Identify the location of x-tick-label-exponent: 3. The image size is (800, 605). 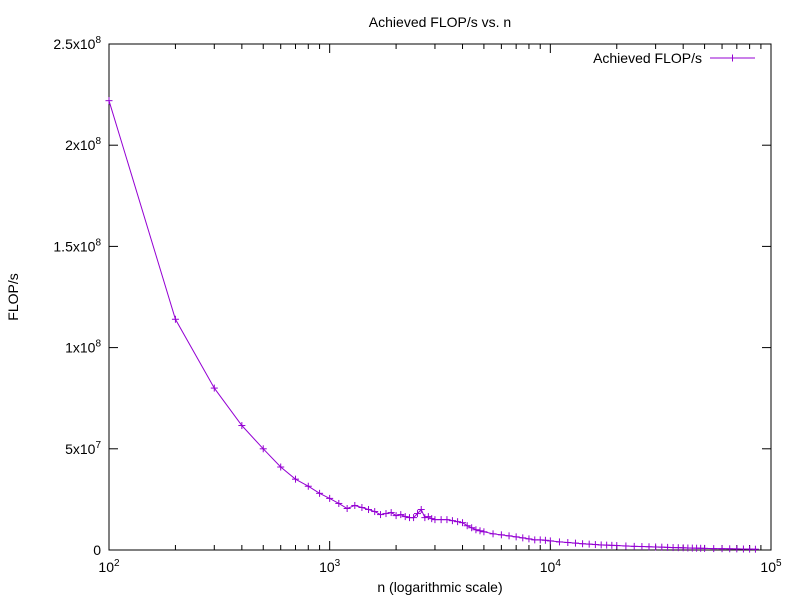
(338, 563).